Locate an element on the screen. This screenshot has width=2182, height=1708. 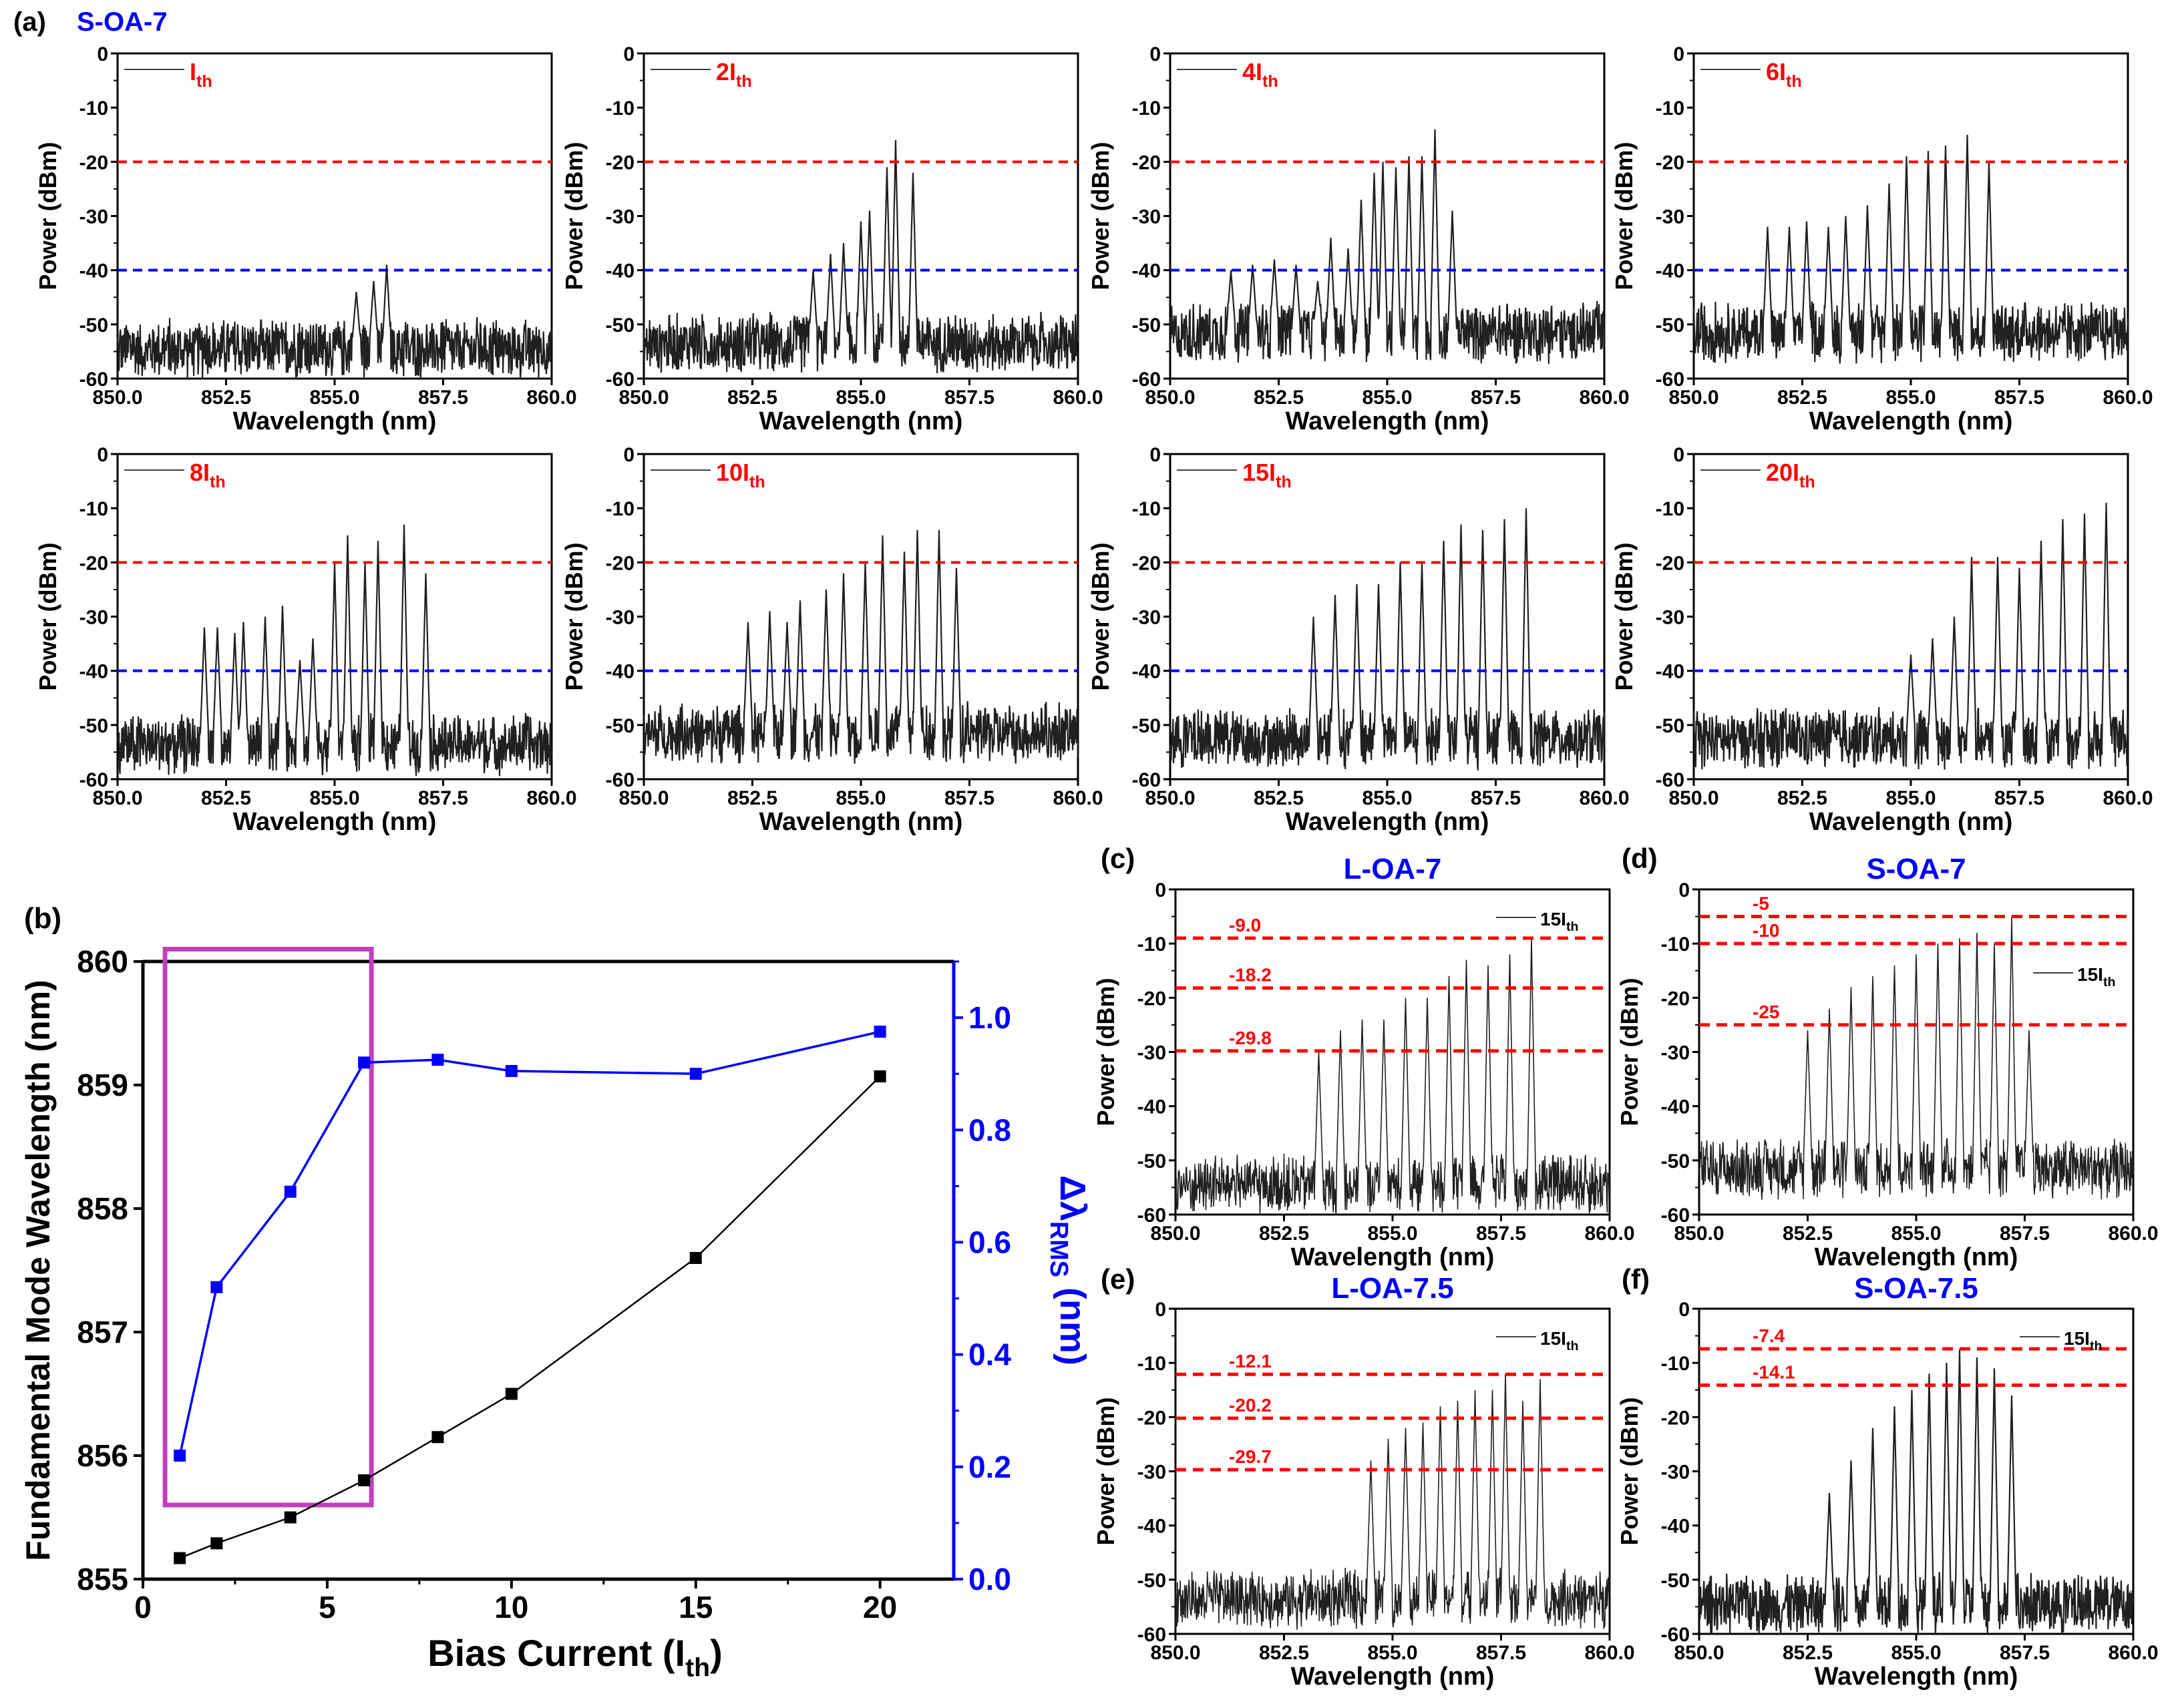
subplot-8Ith-ytick-label: -10 is located at coordinates (93, 509).